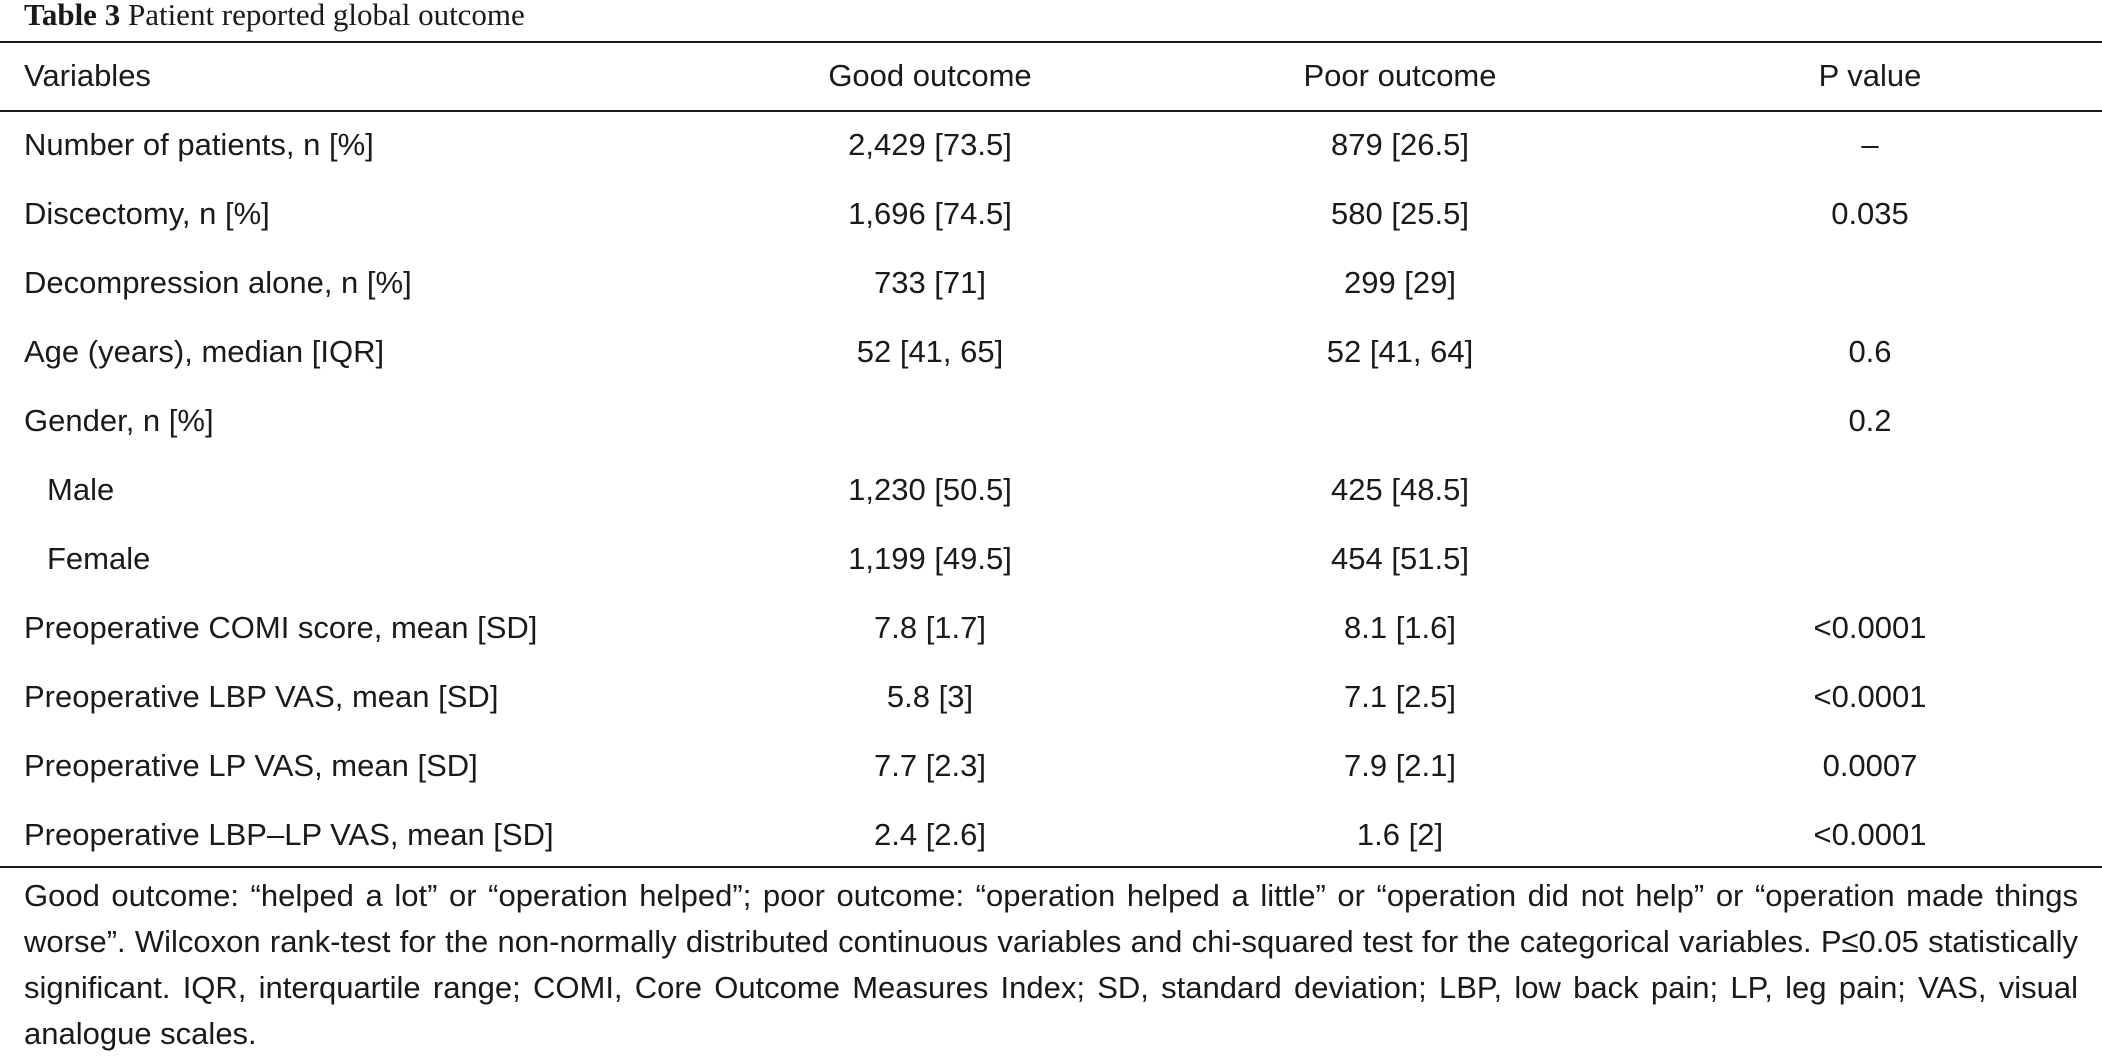 The image size is (2102, 1057). I want to click on header-variables: Variables, so click(87, 75).